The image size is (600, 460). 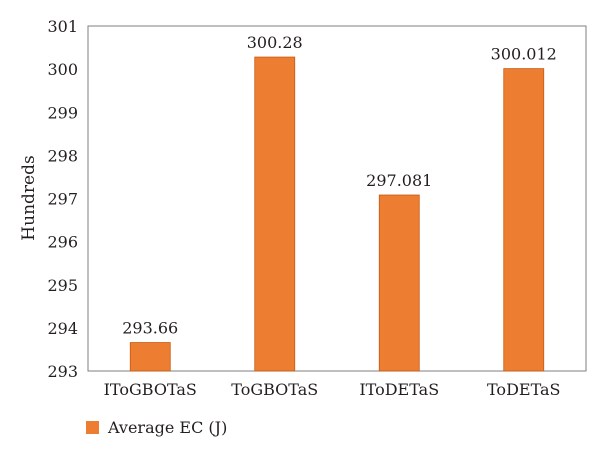 I want to click on legend-swatch, so click(x=92, y=427).